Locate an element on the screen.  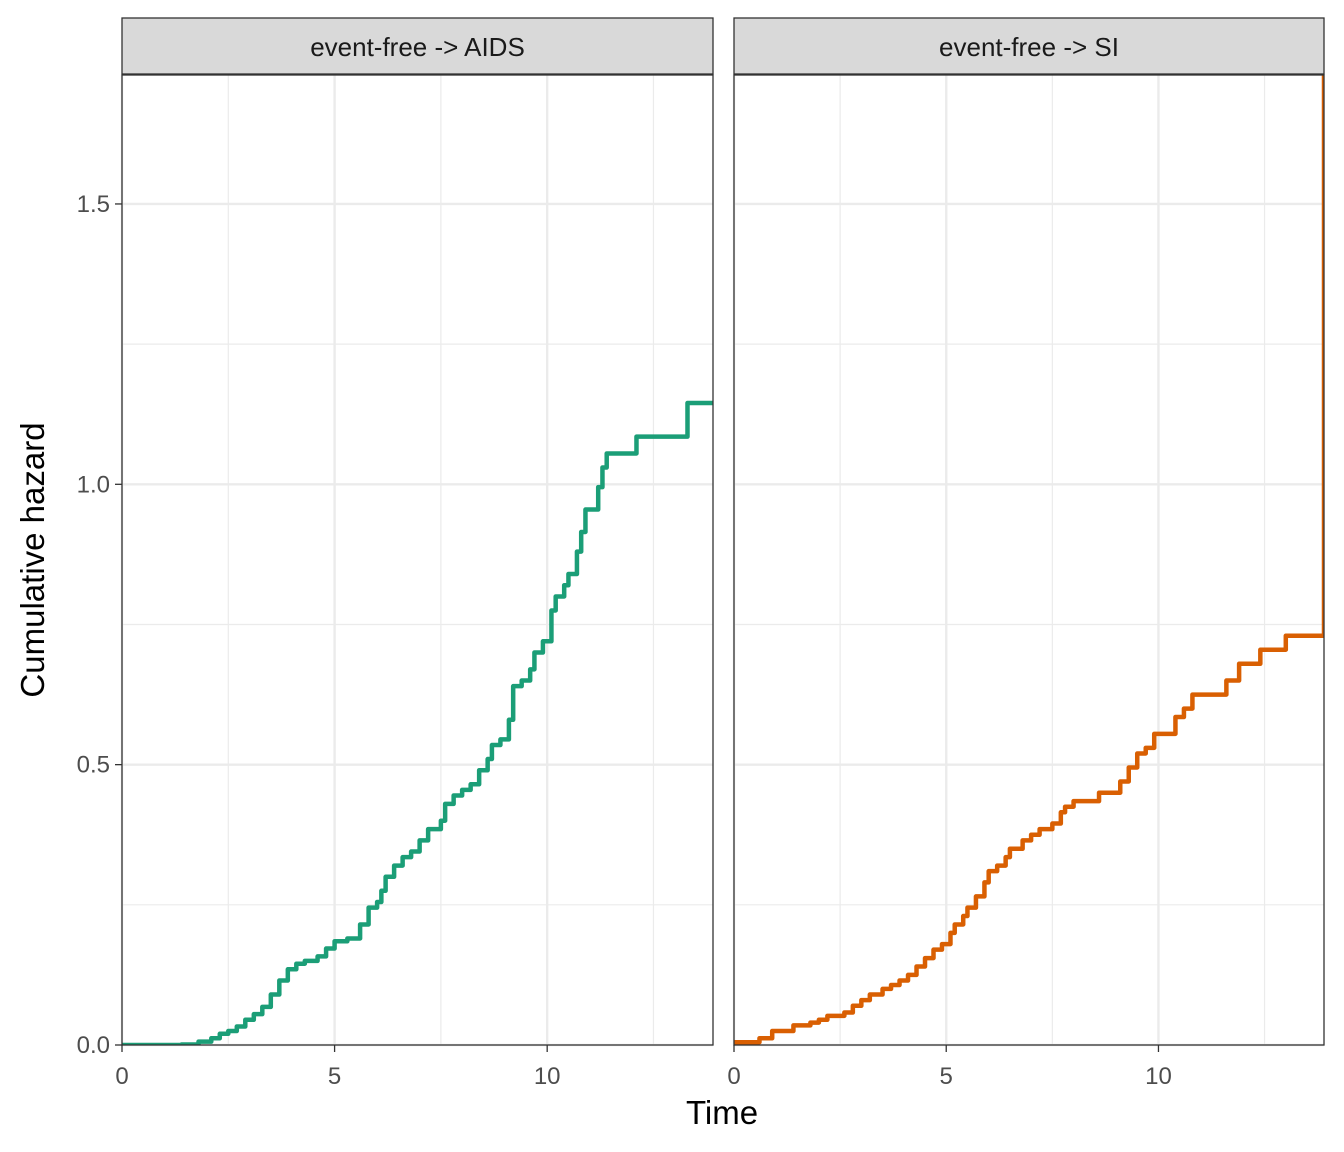
x-axis-title: Time is located at coordinates (722, 1112).